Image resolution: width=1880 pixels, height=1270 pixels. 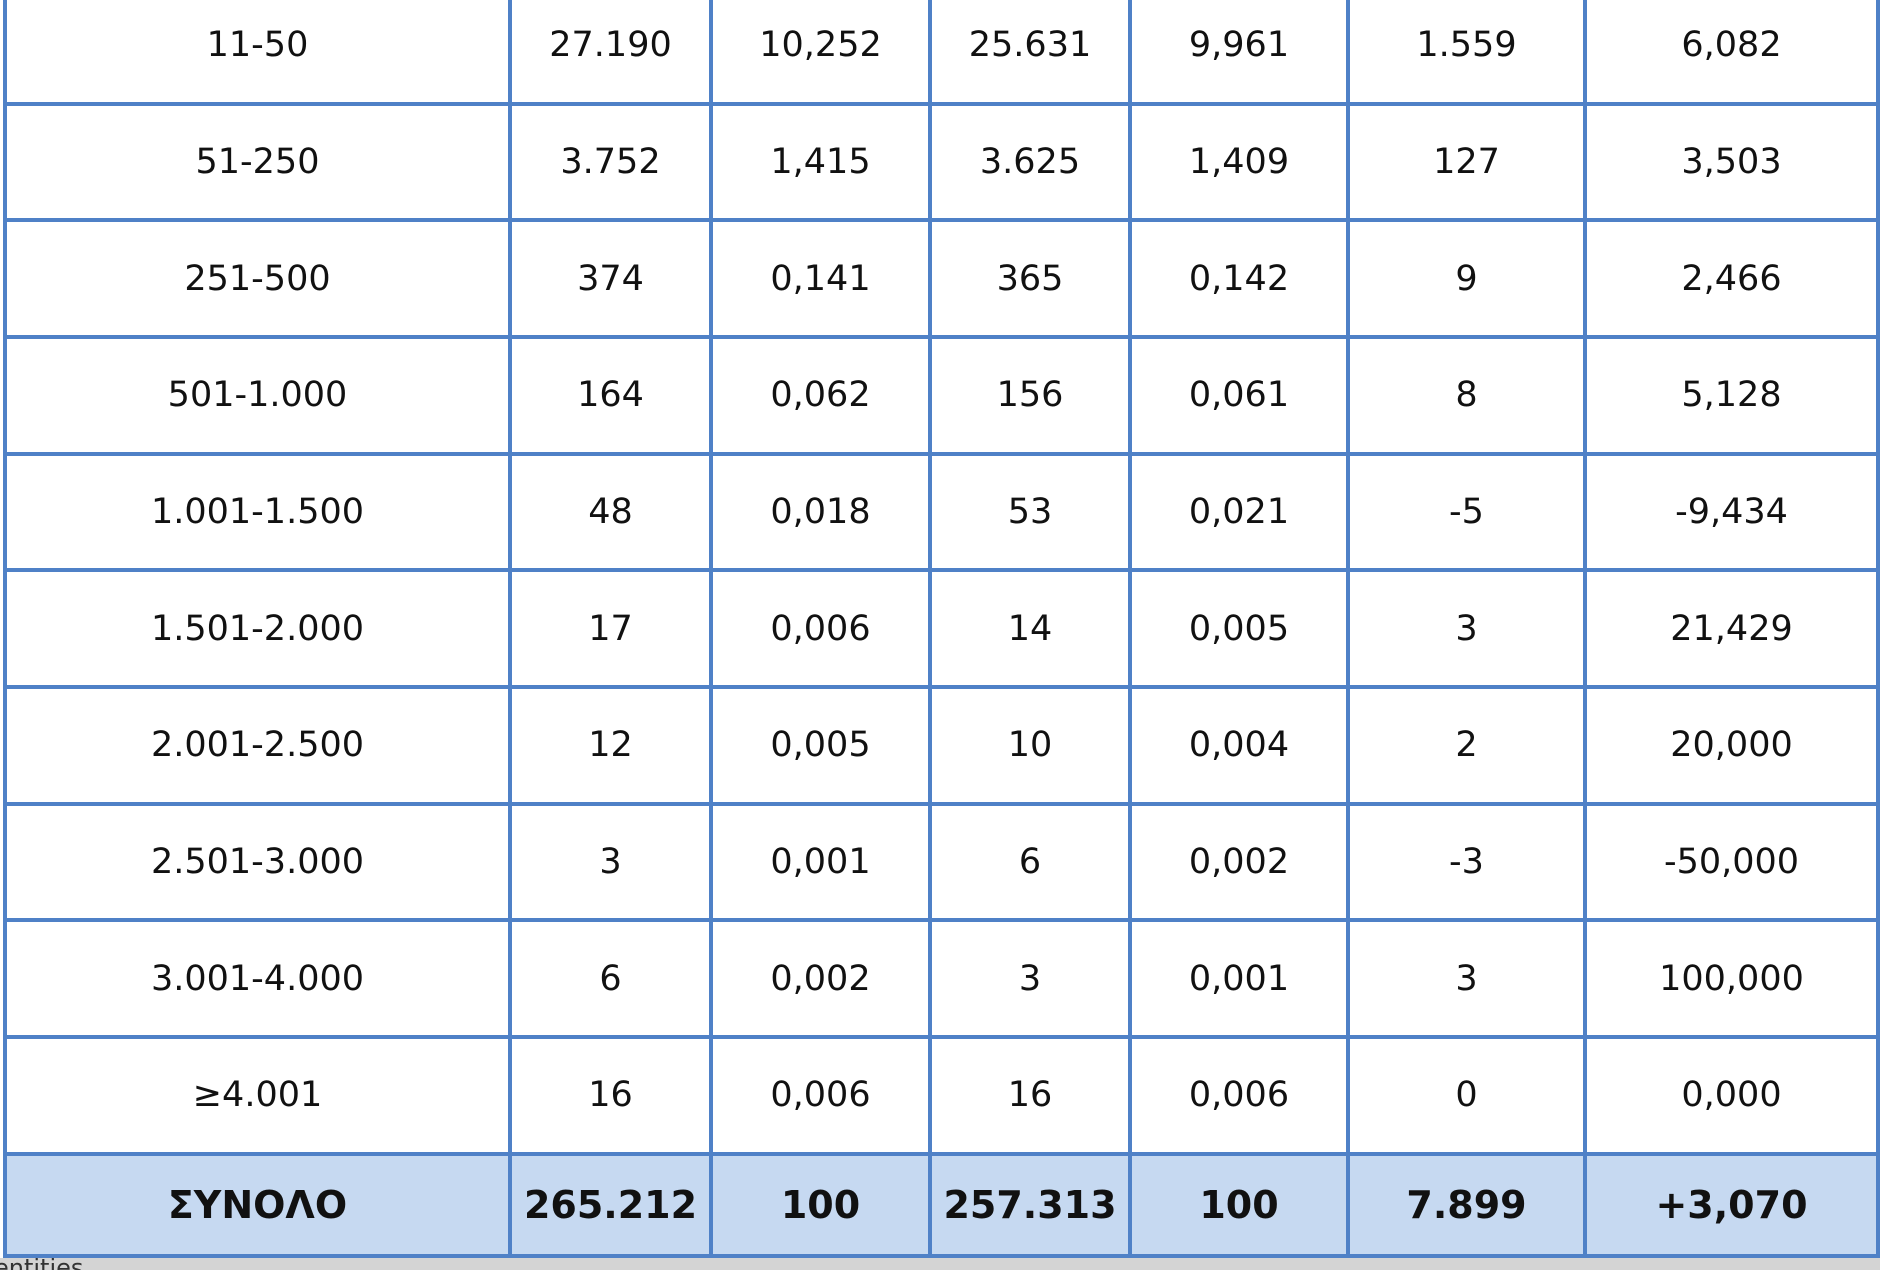 What do you see at coordinates (1241, 53) in the screenshot?
I see `table-cell: 9,961` at bounding box center [1241, 53].